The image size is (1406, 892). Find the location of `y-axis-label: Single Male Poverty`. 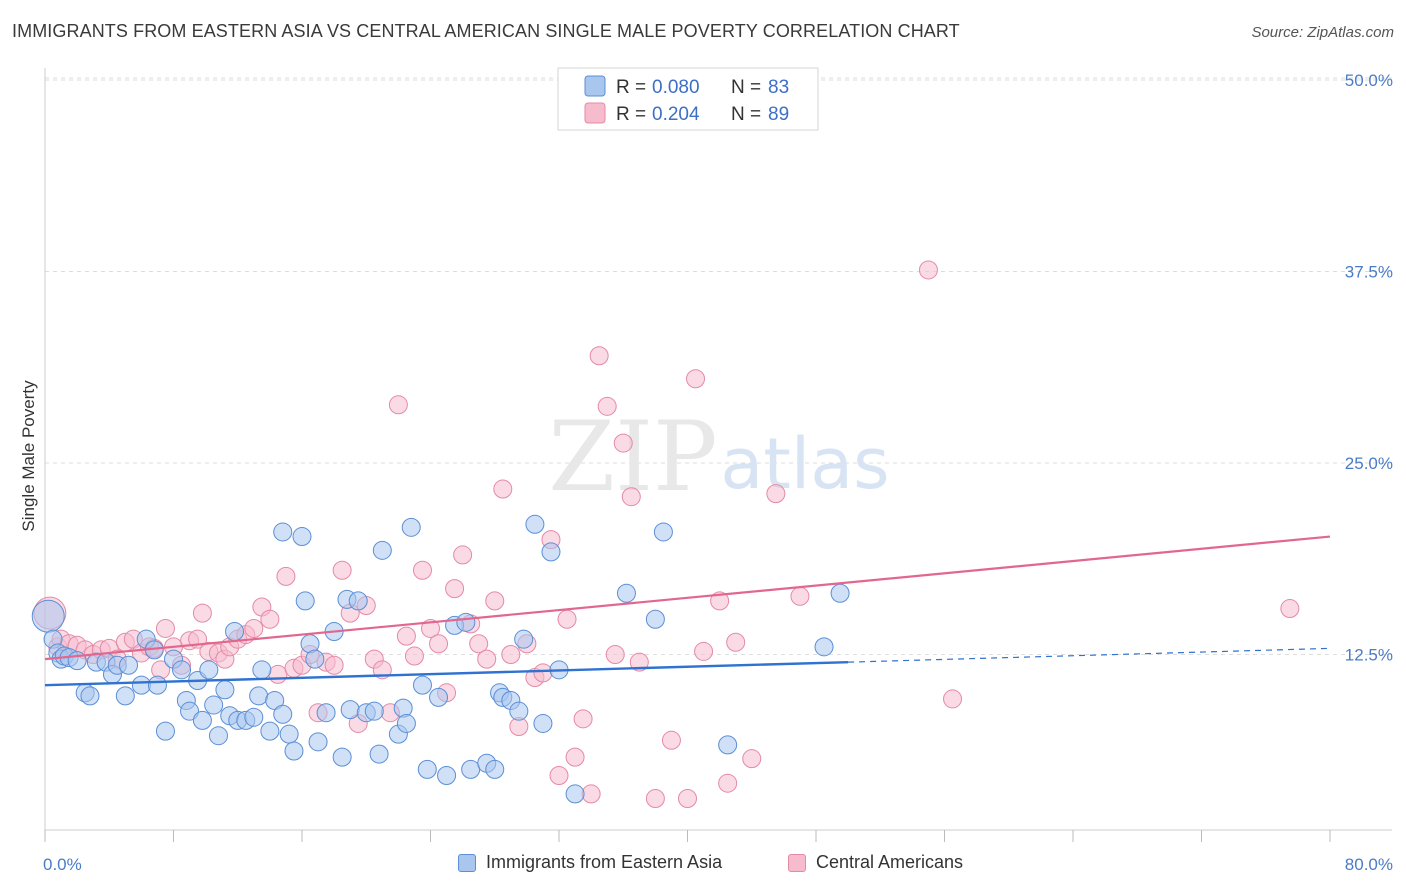

y-axis-label: Single Male Poverty is located at coordinates (28, 456).